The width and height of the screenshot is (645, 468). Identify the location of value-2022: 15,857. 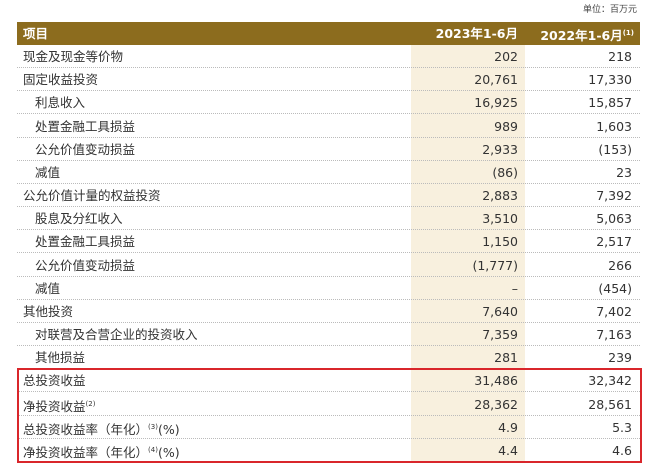
(610, 103).